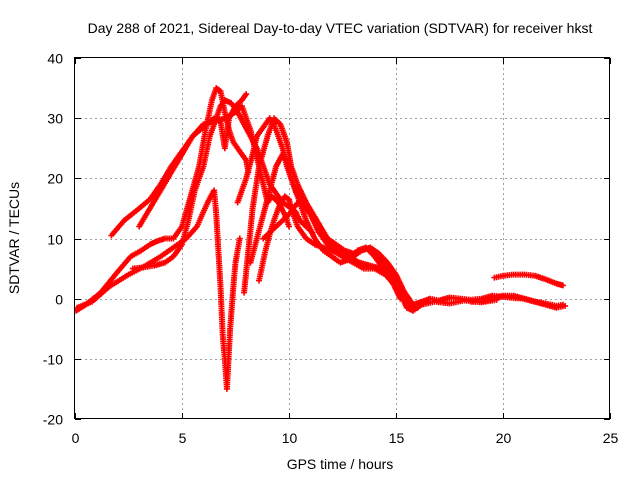 Image resolution: width=640 pixels, height=480 pixels. Describe the element at coordinates (397, 438) in the screenshot. I see `x-tick-label: 15` at that location.